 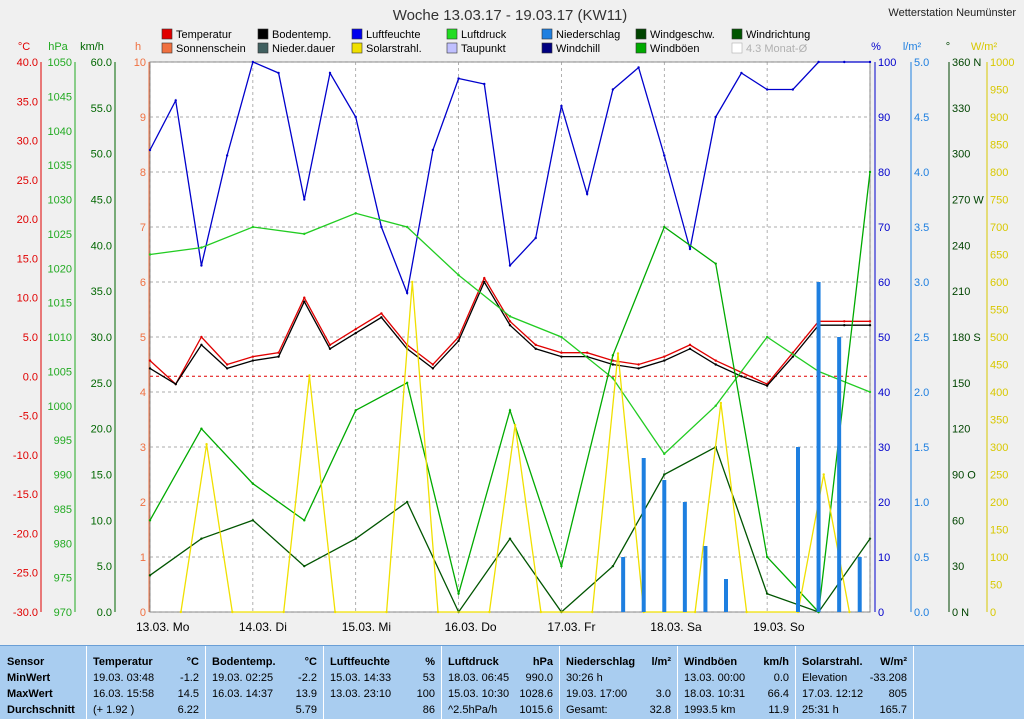 What do you see at coordinates (394, 49) in the screenshot?
I see `legend-label: Solarstrahl.` at bounding box center [394, 49].